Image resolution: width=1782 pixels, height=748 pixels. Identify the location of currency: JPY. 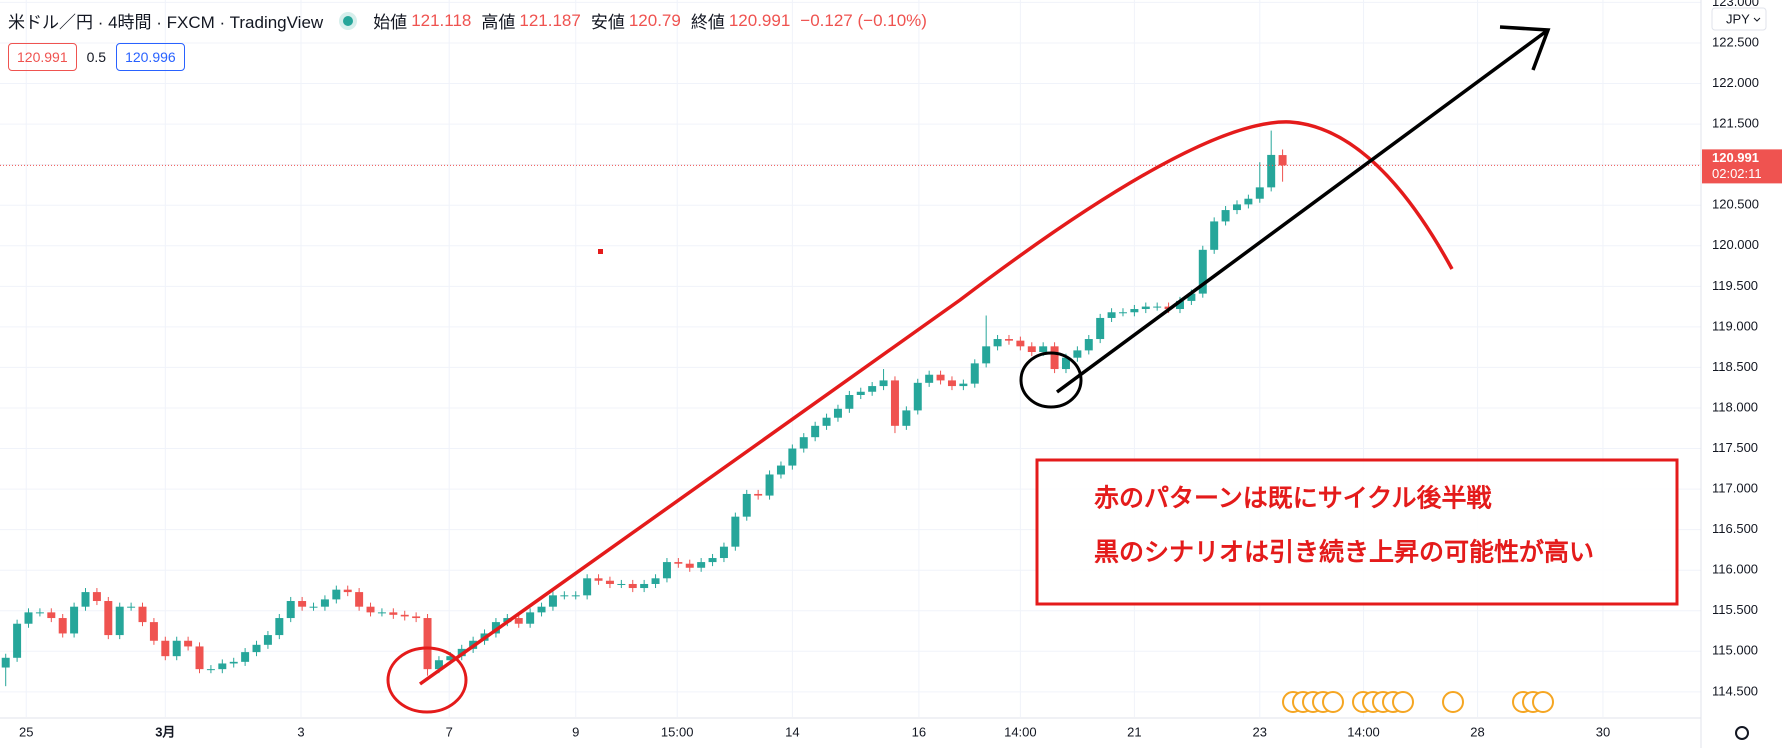
(1738, 18).